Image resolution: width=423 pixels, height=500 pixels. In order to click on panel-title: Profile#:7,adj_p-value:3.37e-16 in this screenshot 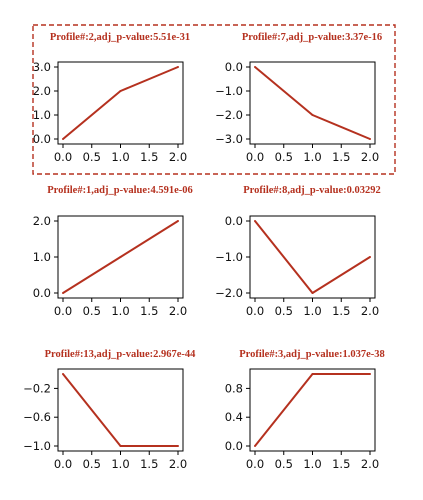, I will do `click(312, 37)`.